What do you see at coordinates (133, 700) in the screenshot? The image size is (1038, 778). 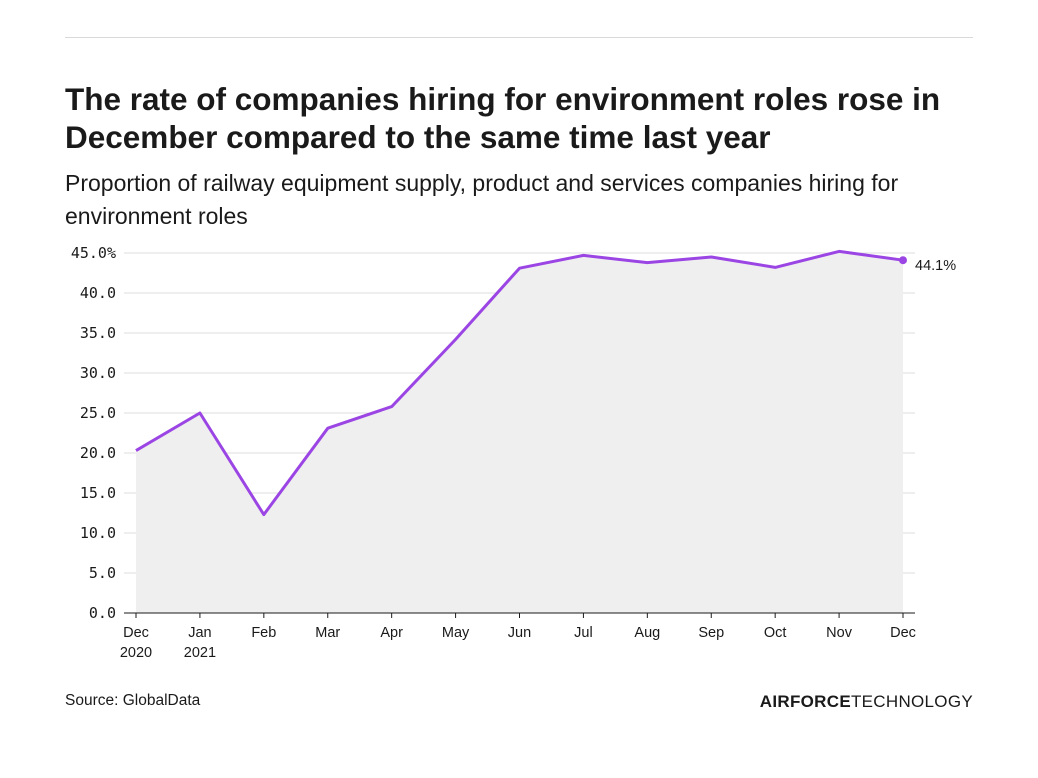 I see `source-note: Source: GlobalData` at bounding box center [133, 700].